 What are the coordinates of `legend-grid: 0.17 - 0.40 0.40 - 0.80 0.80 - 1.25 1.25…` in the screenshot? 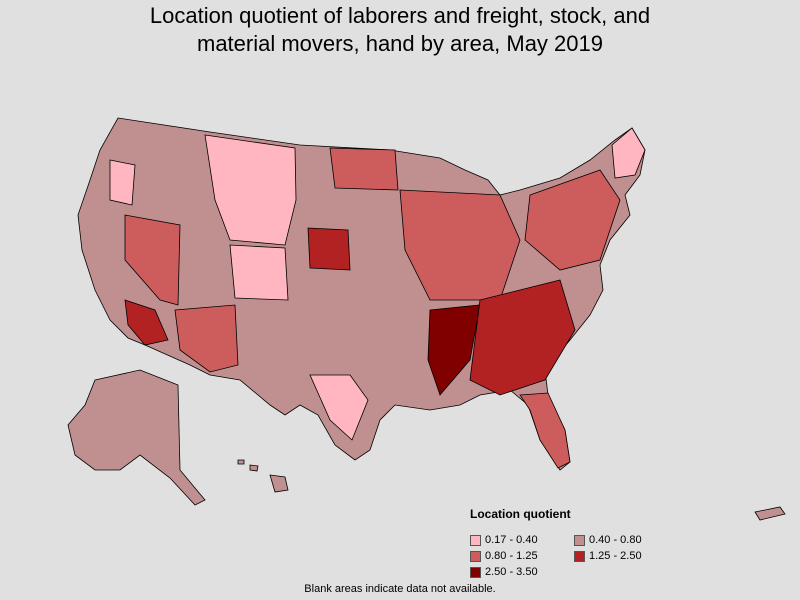 It's located at (585, 556).